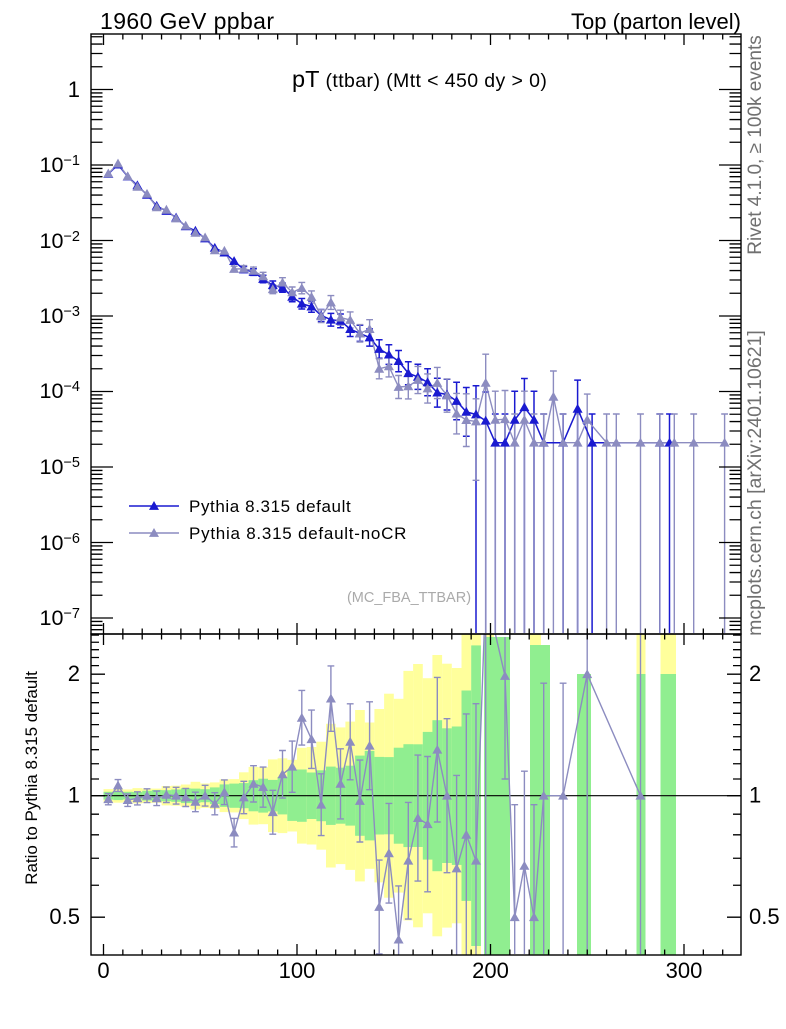 This screenshot has width=786, height=1029. I want to click on svg-text: 1960 GeV ppbar, so click(187, 21).